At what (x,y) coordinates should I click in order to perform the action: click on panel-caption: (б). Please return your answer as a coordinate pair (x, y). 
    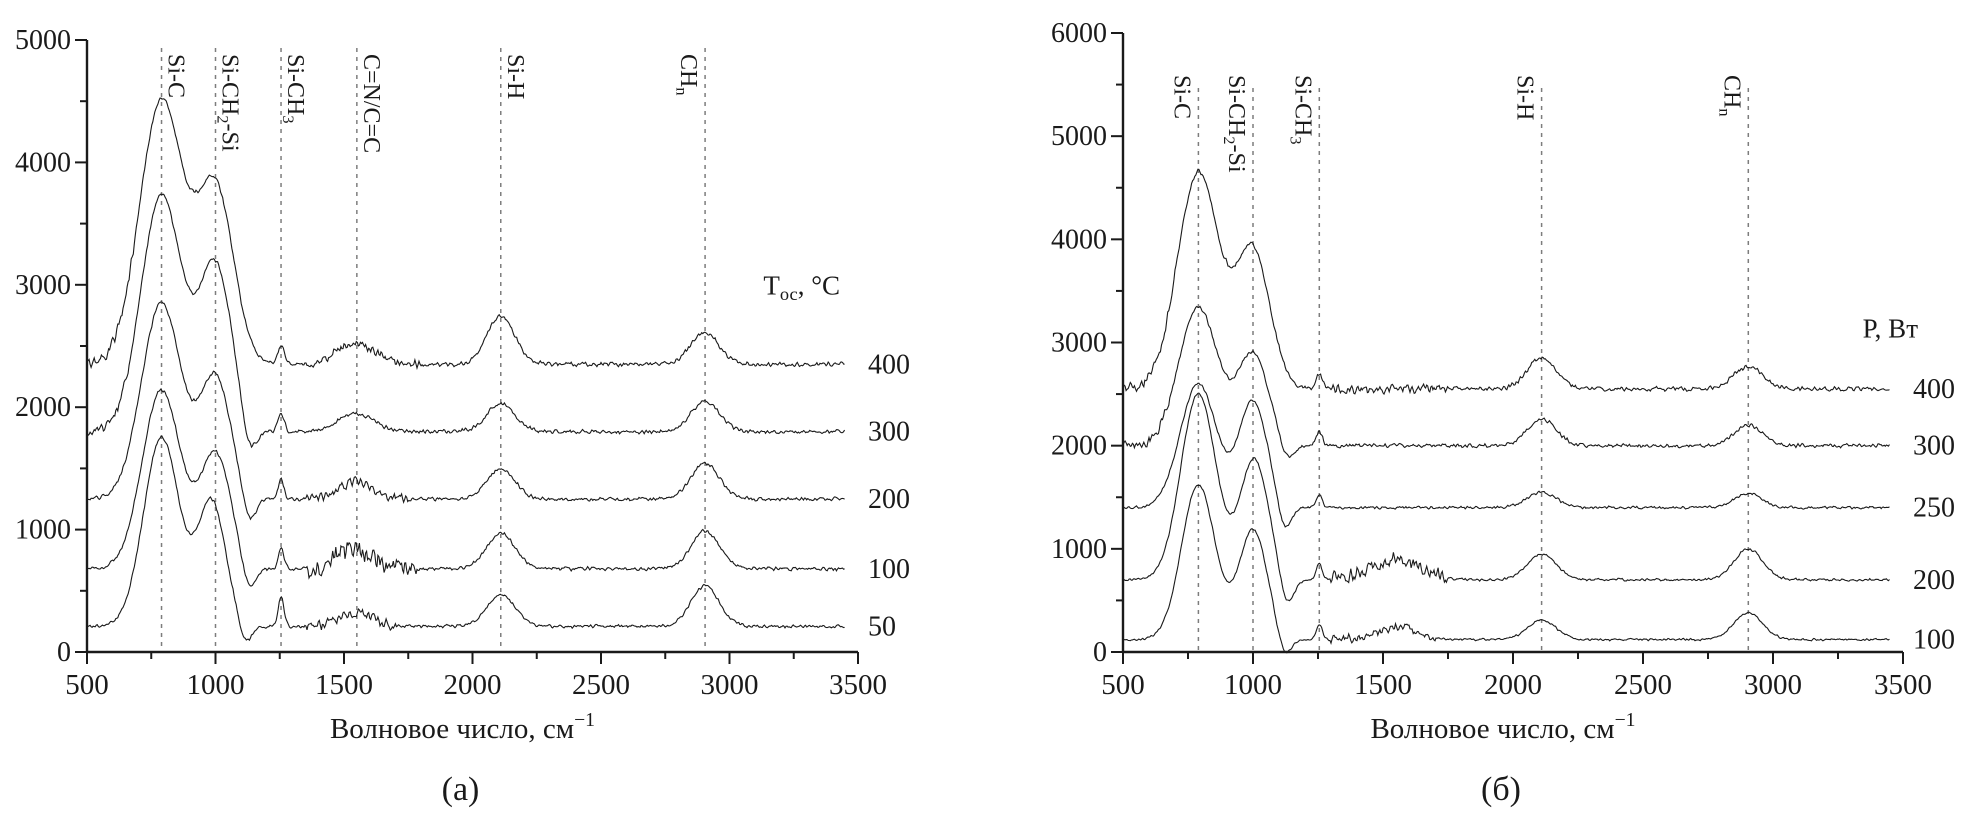
    Looking at the image, I should click on (1501, 789).